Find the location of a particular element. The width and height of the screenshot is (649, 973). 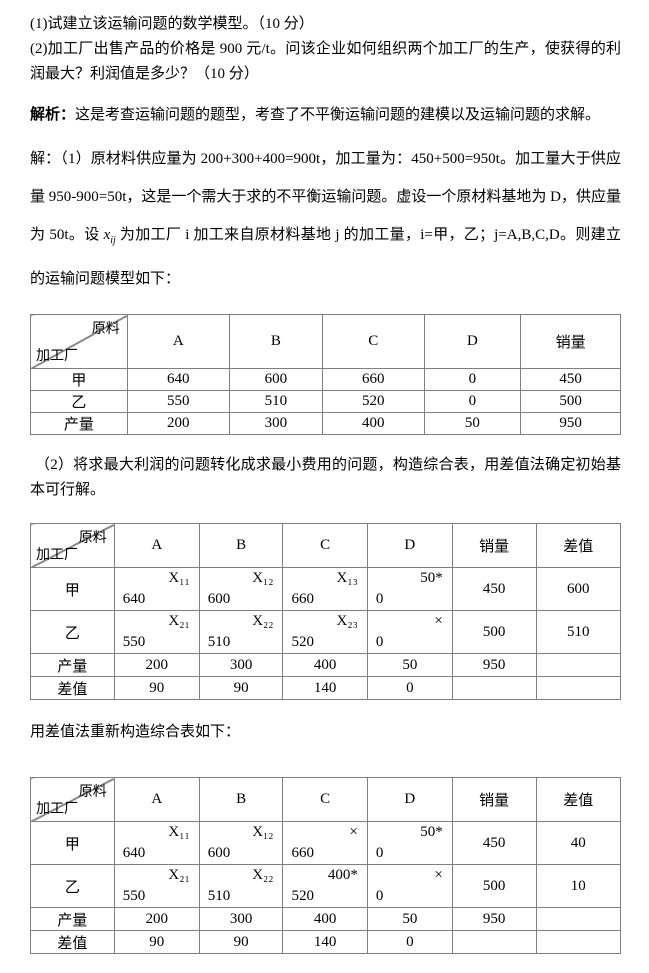

cost-value: 520 is located at coordinates (302, 896).